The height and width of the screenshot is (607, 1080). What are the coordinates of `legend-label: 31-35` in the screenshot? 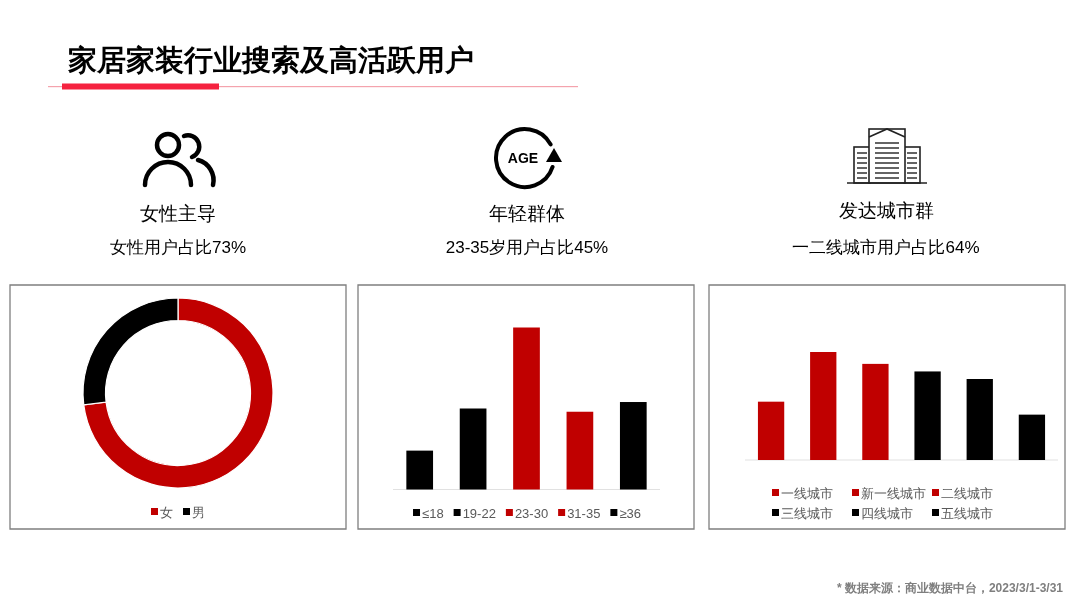 It's located at (584, 513).